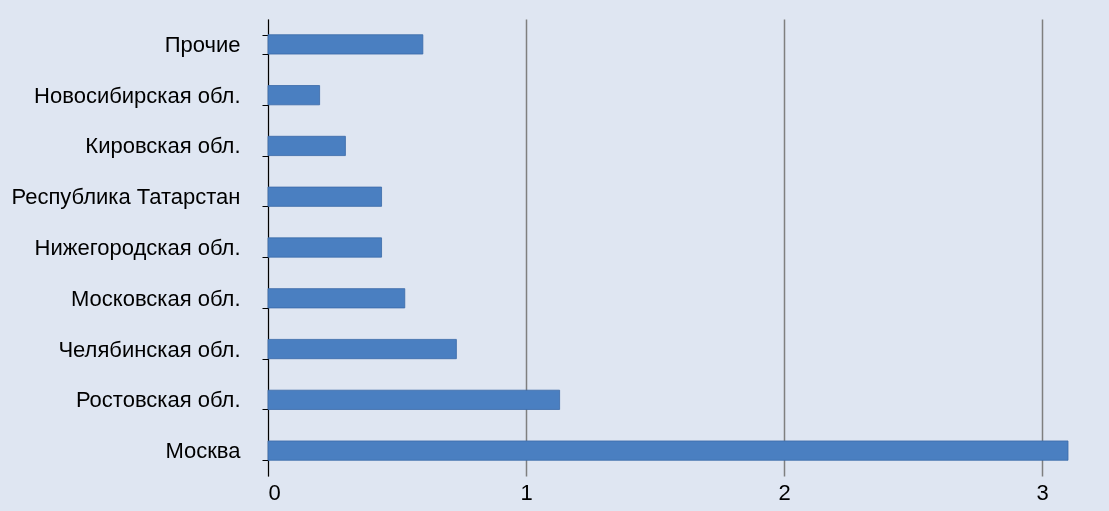  What do you see at coordinates (137, 247) in the screenshot?
I see `y-tick-label: Нижегородская обл.` at bounding box center [137, 247].